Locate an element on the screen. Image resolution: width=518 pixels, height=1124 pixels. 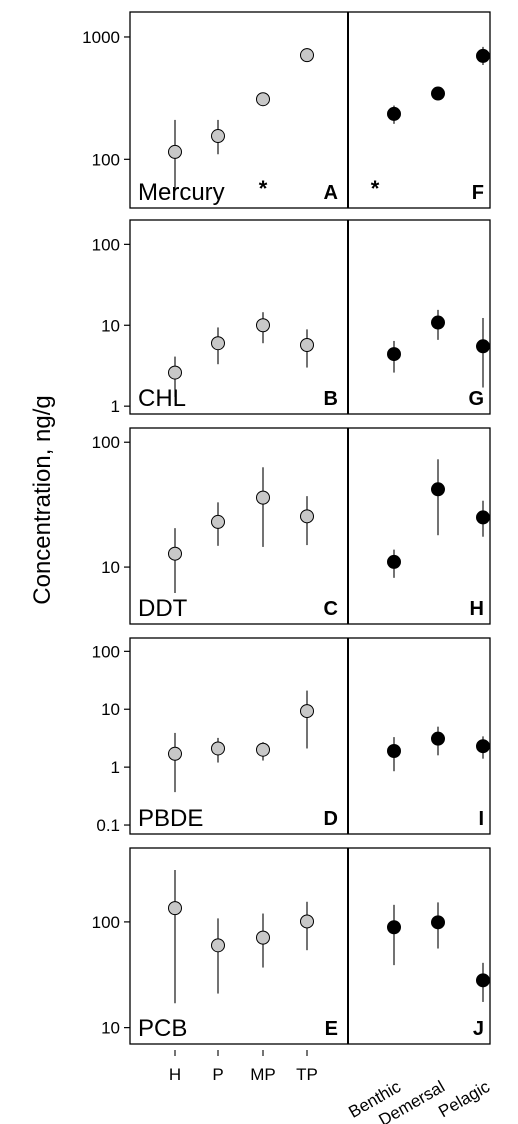
y-tick-label: 1000 is located at coordinates (101, 37).